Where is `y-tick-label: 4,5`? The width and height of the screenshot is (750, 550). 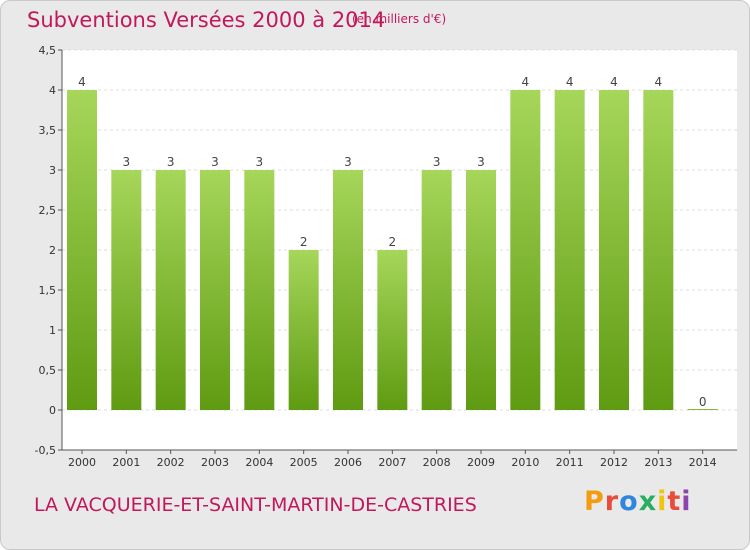
y-tick-label: 4,5 is located at coordinates (48, 50).